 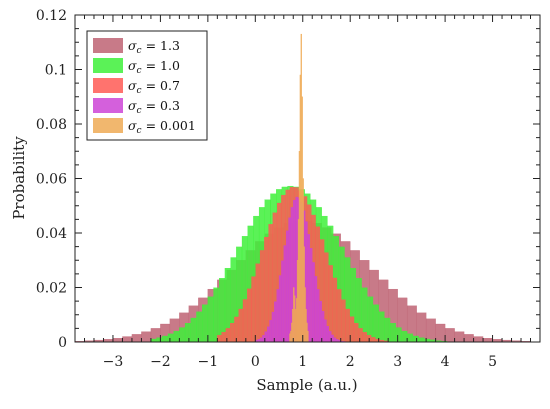 What do you see at coordinates (160, 362) in the screenshot?
I see `x-tick-label: −2` at bounding box center [160, 362].